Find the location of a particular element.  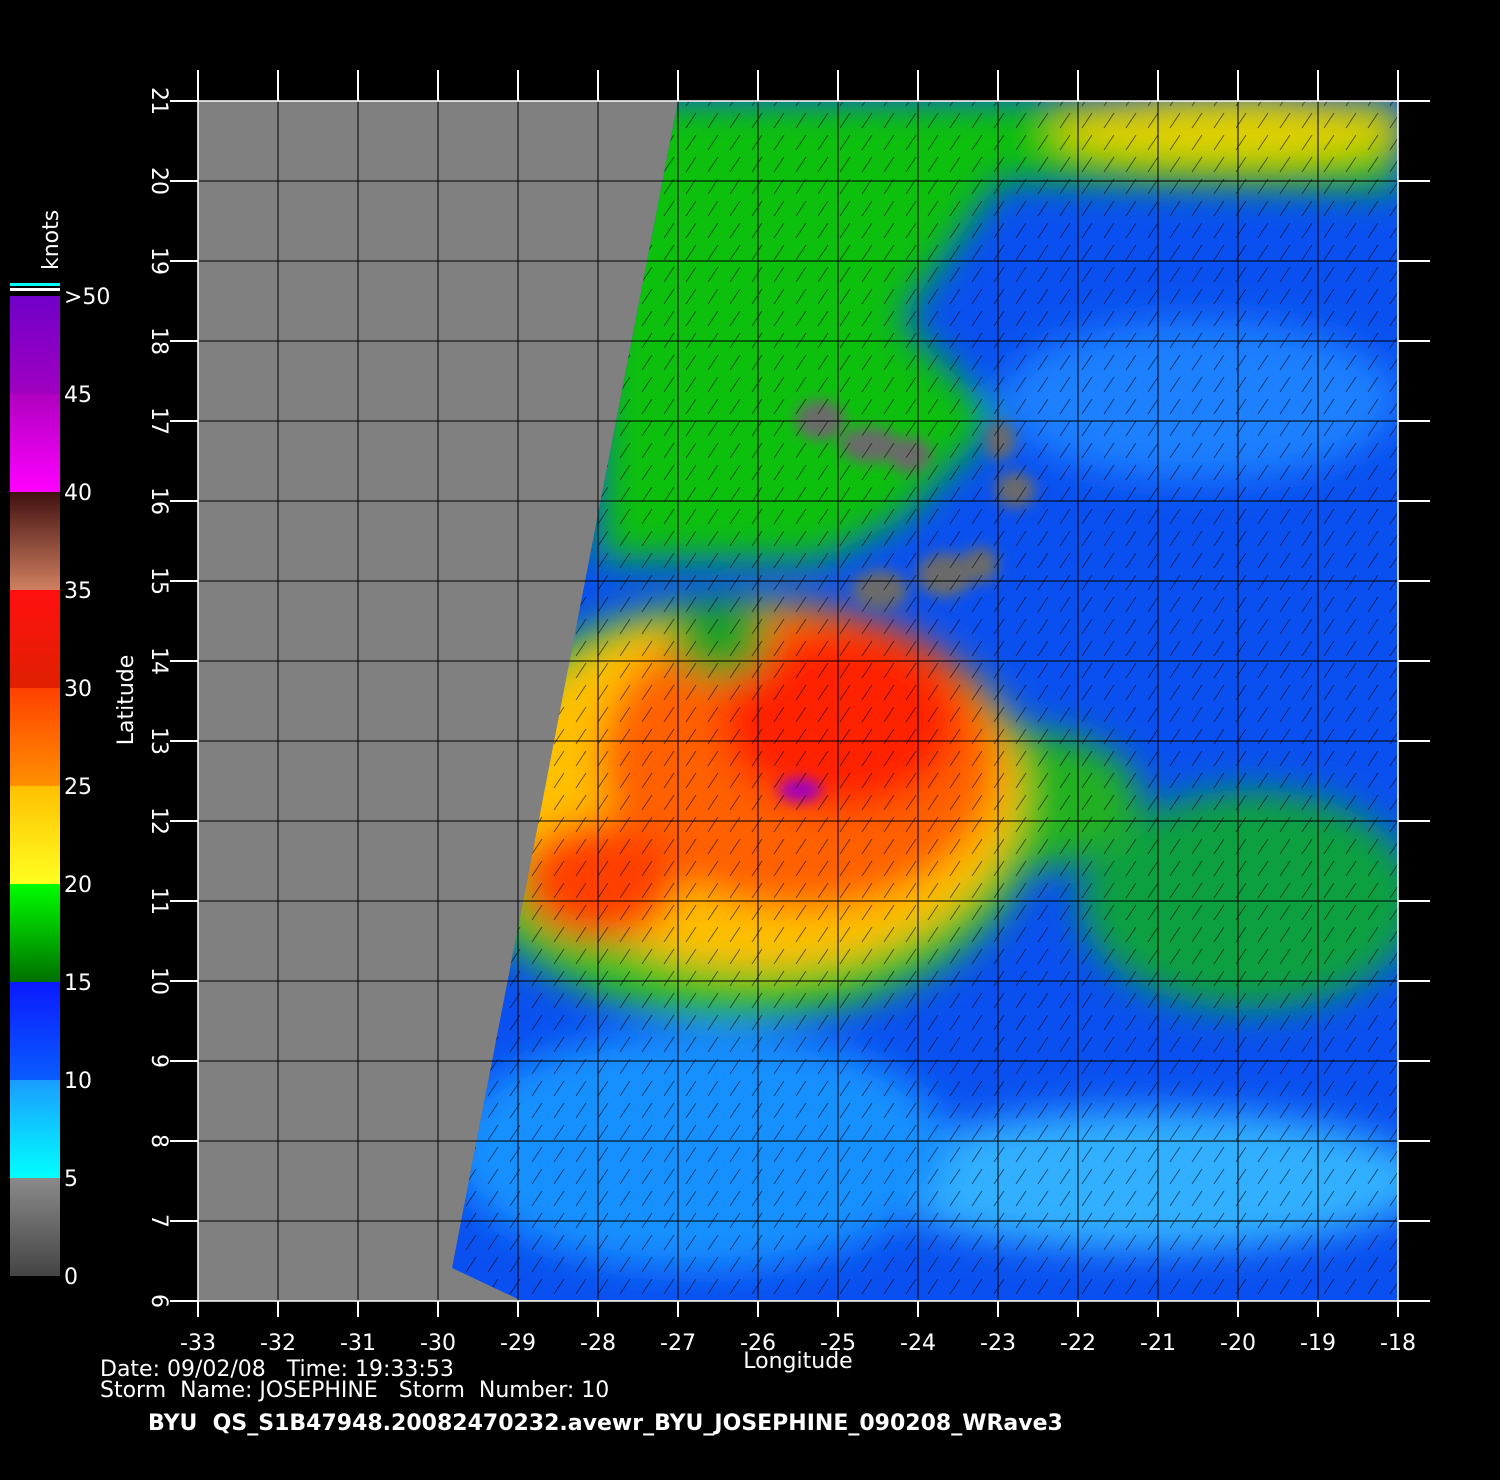

y-tick-label: 6 is located at coordinates (158, 1301).